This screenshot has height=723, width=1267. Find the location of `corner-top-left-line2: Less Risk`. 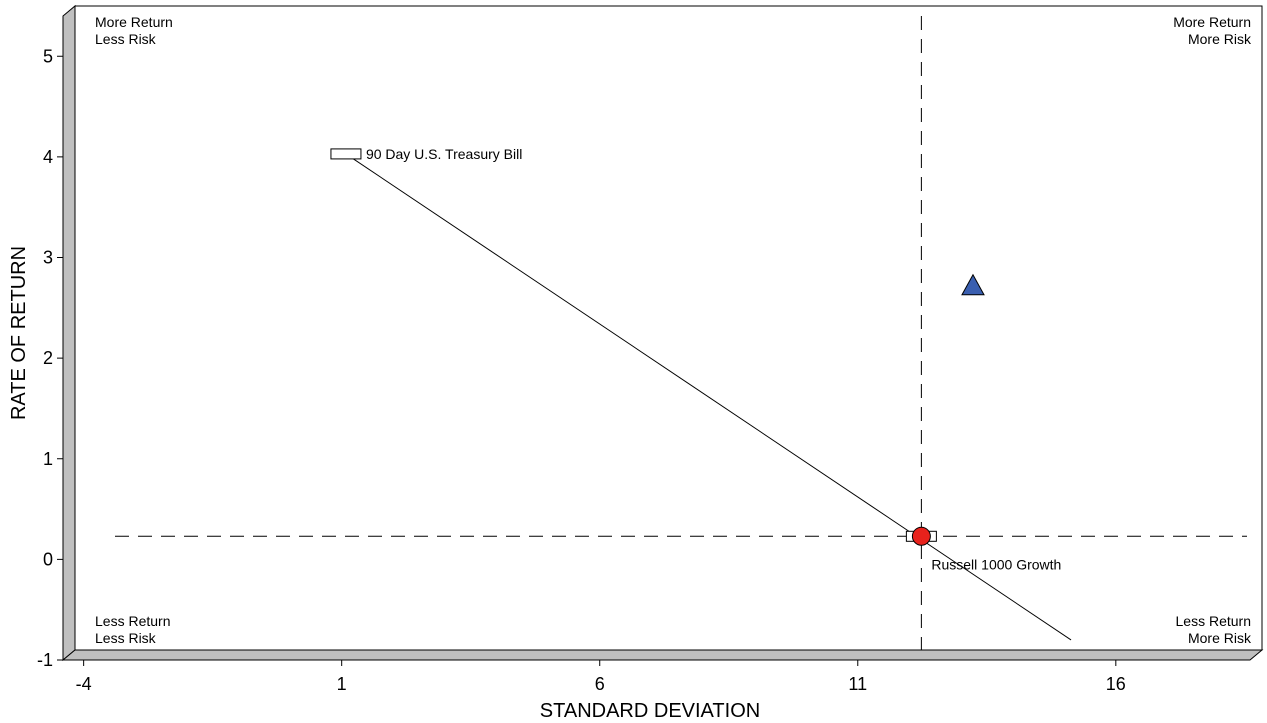

corner-top-left-line2: Less Risk is located at coordinates (126, 39).